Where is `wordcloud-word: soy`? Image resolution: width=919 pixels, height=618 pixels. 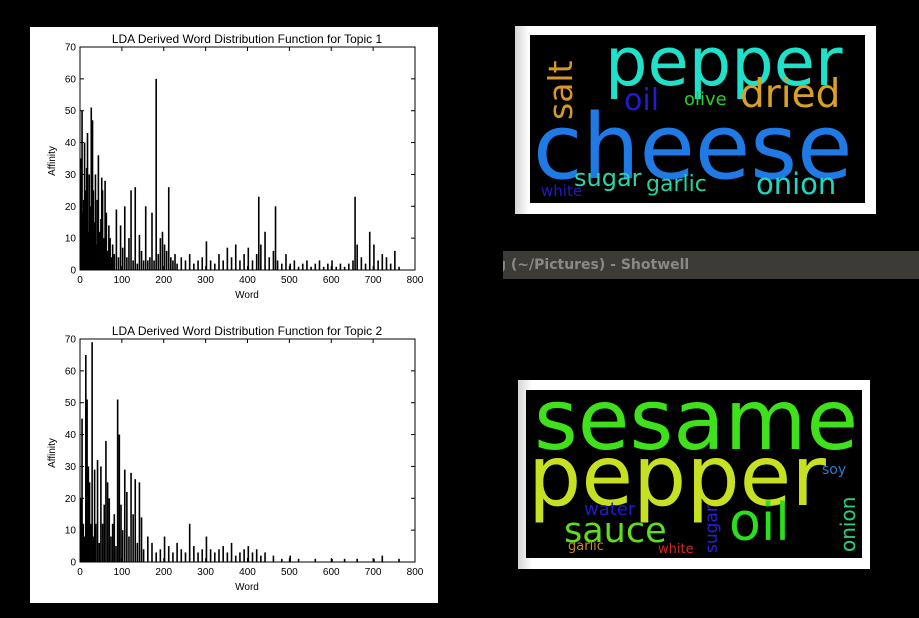
wordcloud-word: soy is located at coordinates (834, 470).